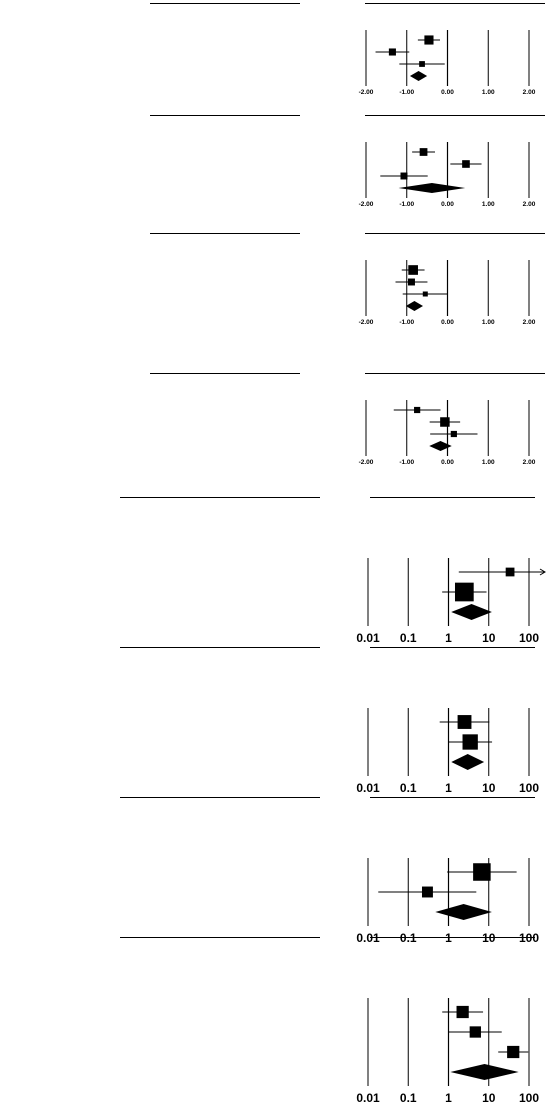 The image size is (550, 1112). Describe the element at coordinates (275, 429) in the screenshot. I see `panel-d: -2.00 -1.00 0.00 1.00 2.00` at that location.